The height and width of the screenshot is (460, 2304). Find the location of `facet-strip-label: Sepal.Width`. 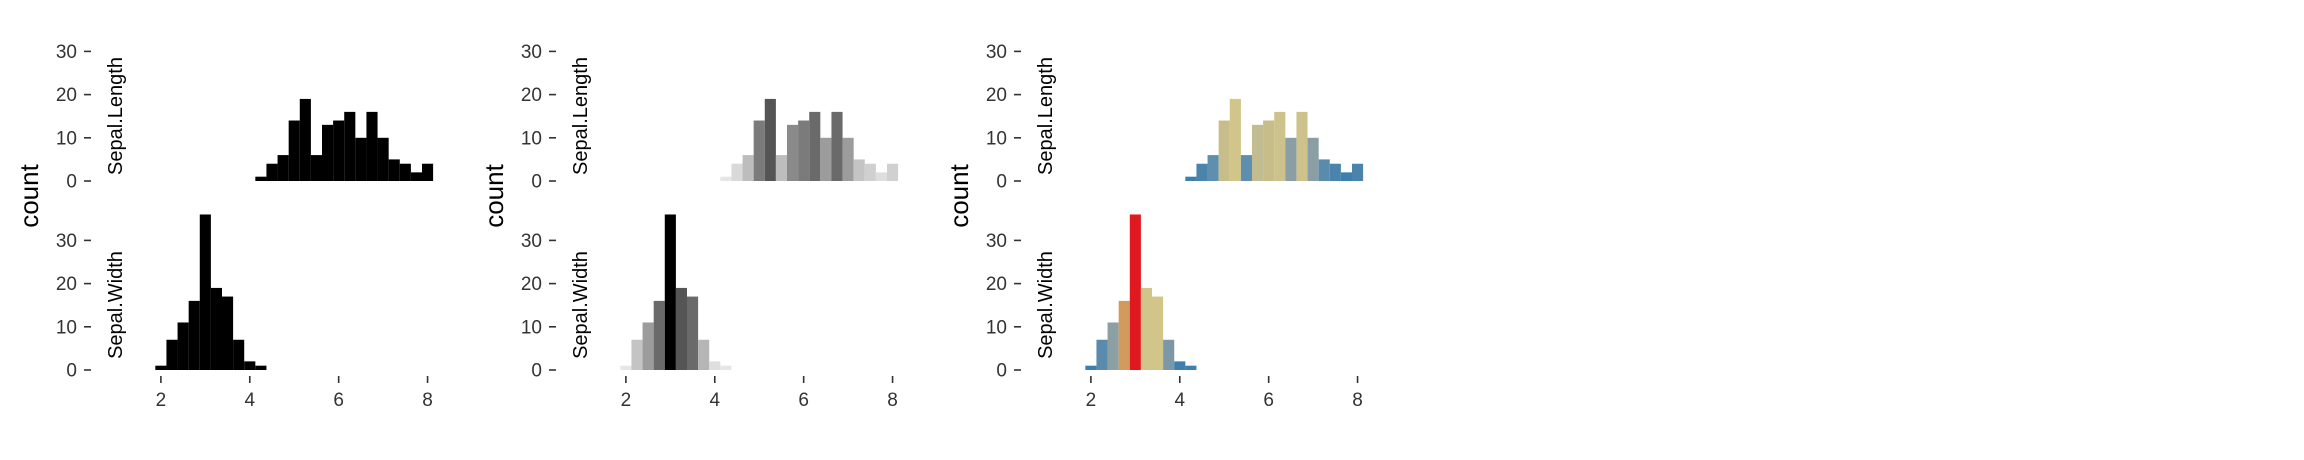

facet-strip-label: Sepal.Width is located at coordinates (581, 305).